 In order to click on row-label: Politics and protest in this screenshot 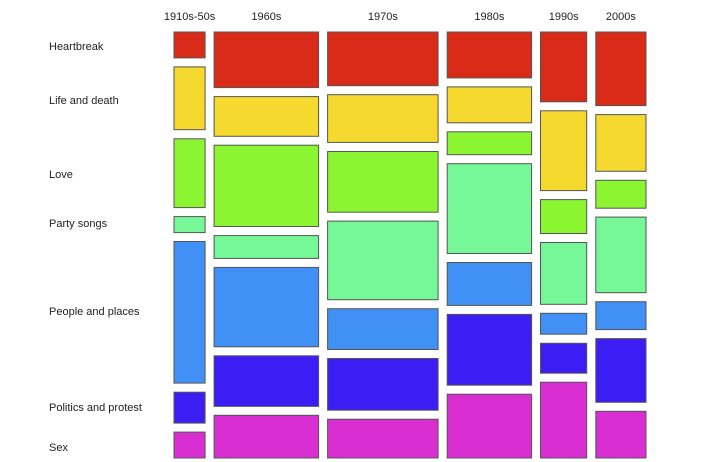, I will do `click(95, 408)`.